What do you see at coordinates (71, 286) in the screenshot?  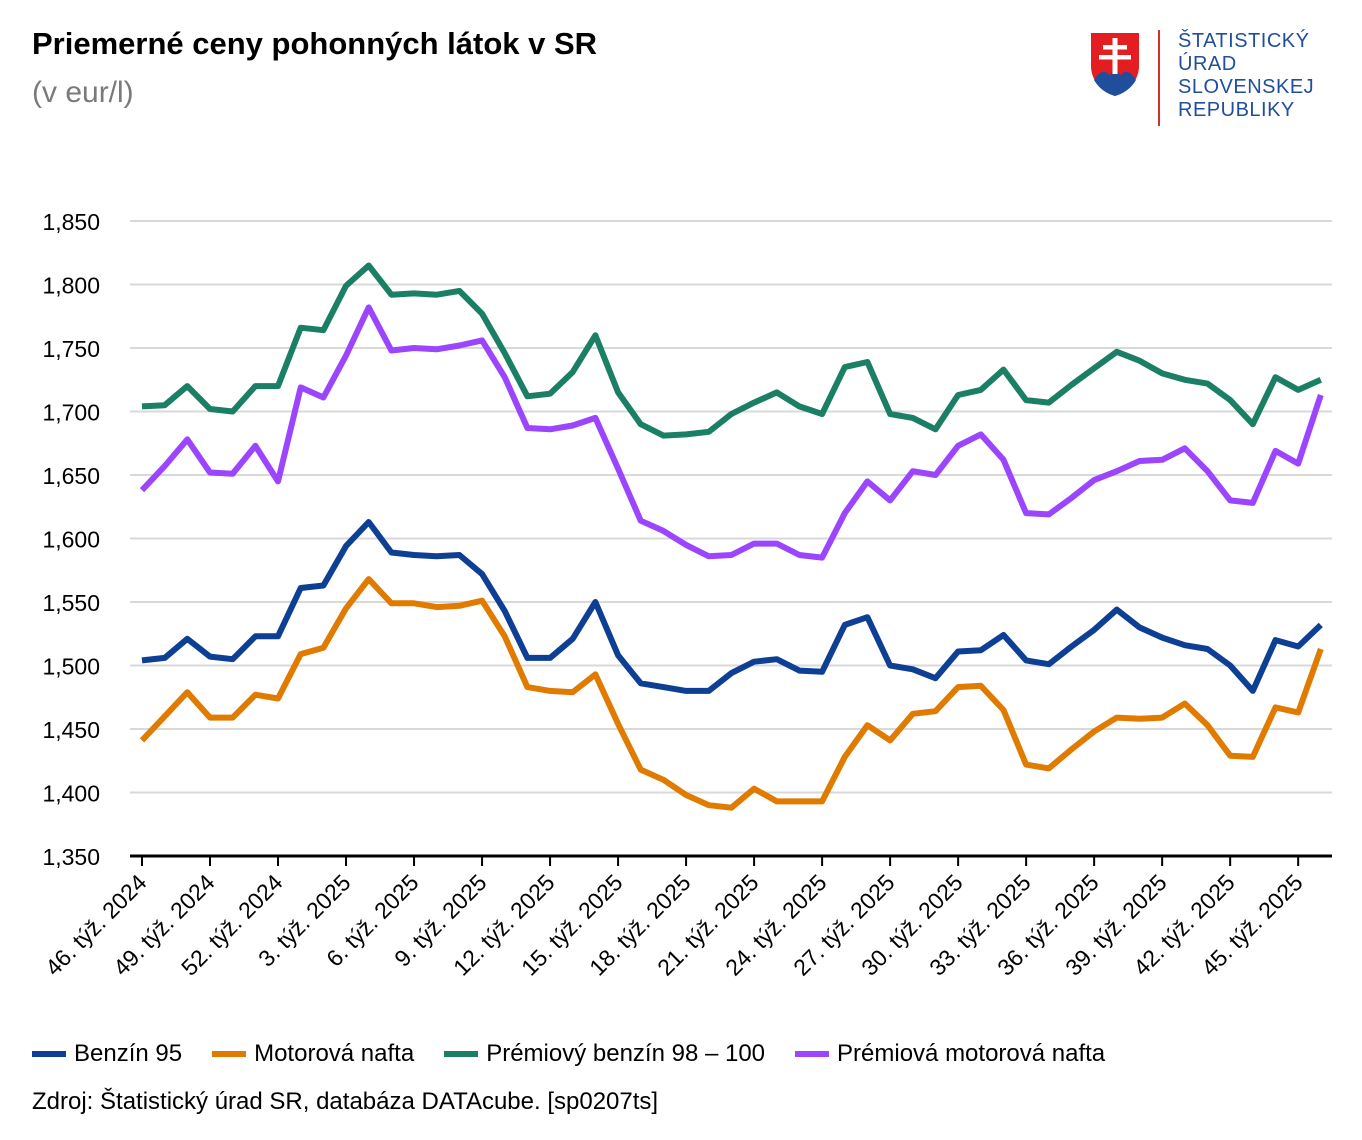 I see `y-tick-label: 1,800` at bounding box center [71, 286].